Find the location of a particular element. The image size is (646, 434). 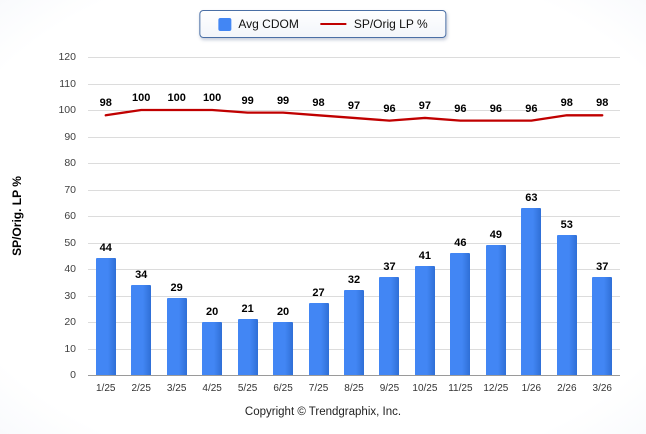

x-axis-tick-label: 5/25 is located at coordinates (247, 388).